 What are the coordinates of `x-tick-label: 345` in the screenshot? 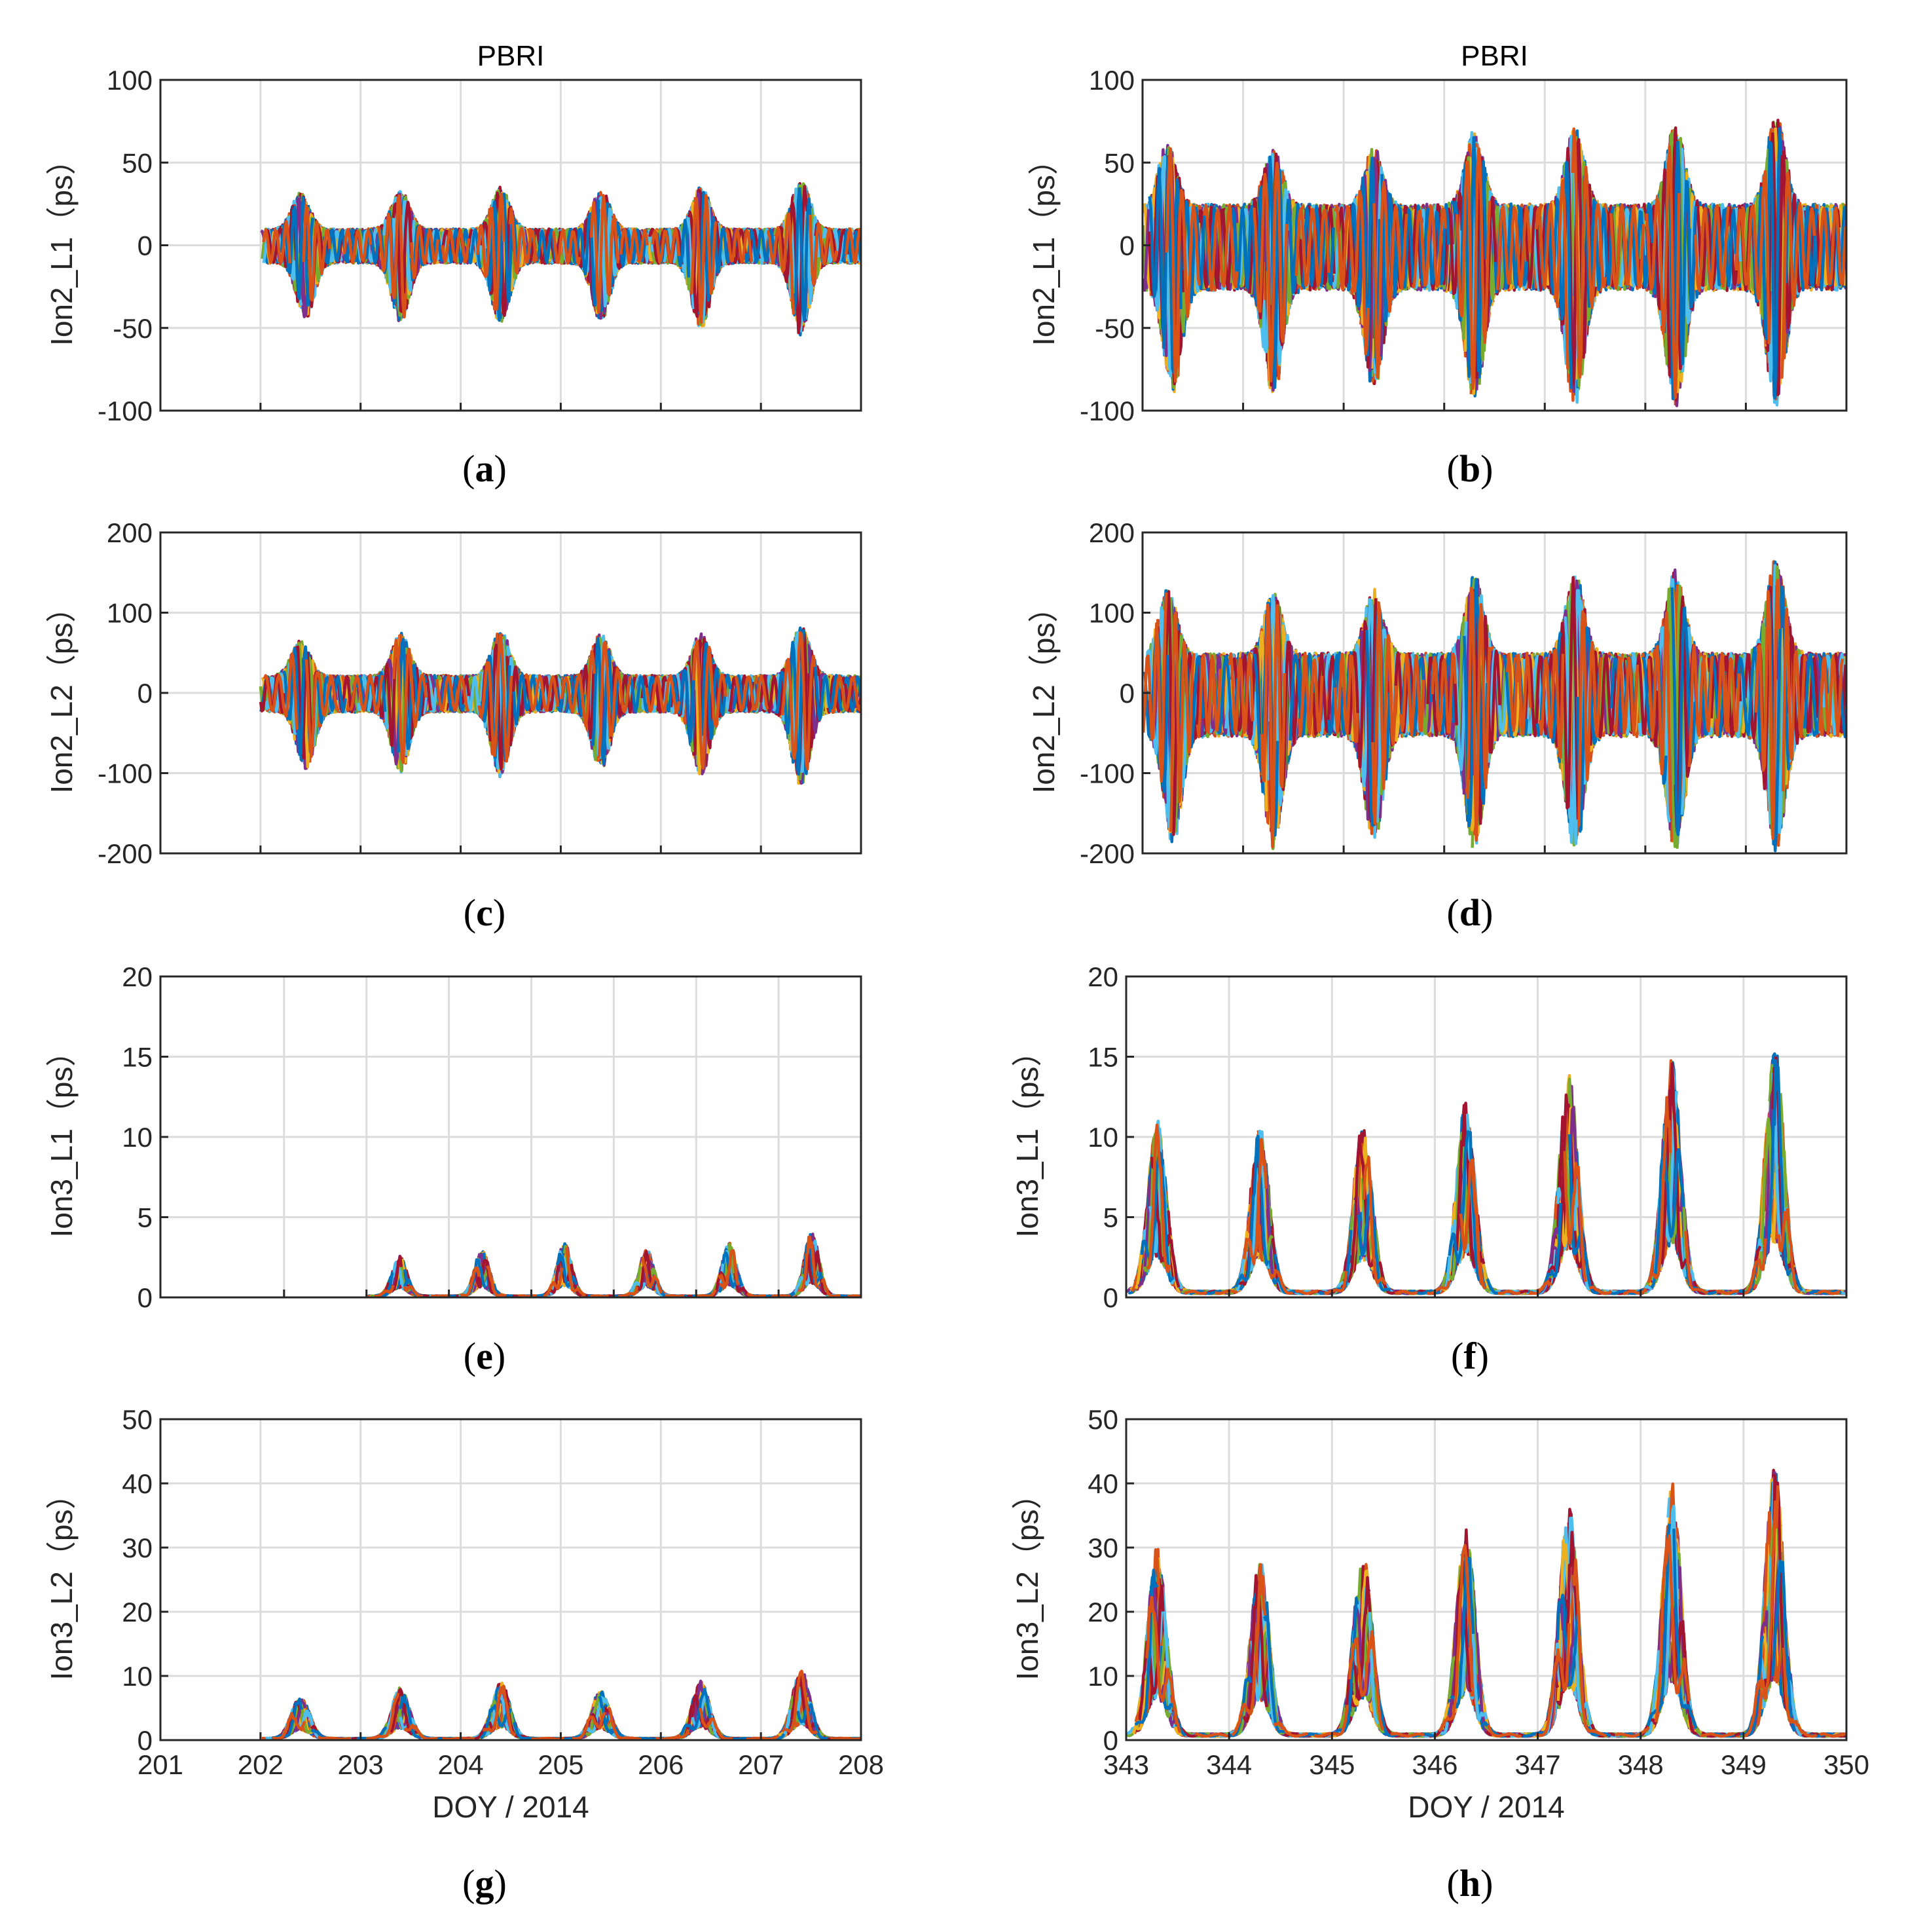 It's located at (1332, 1765).